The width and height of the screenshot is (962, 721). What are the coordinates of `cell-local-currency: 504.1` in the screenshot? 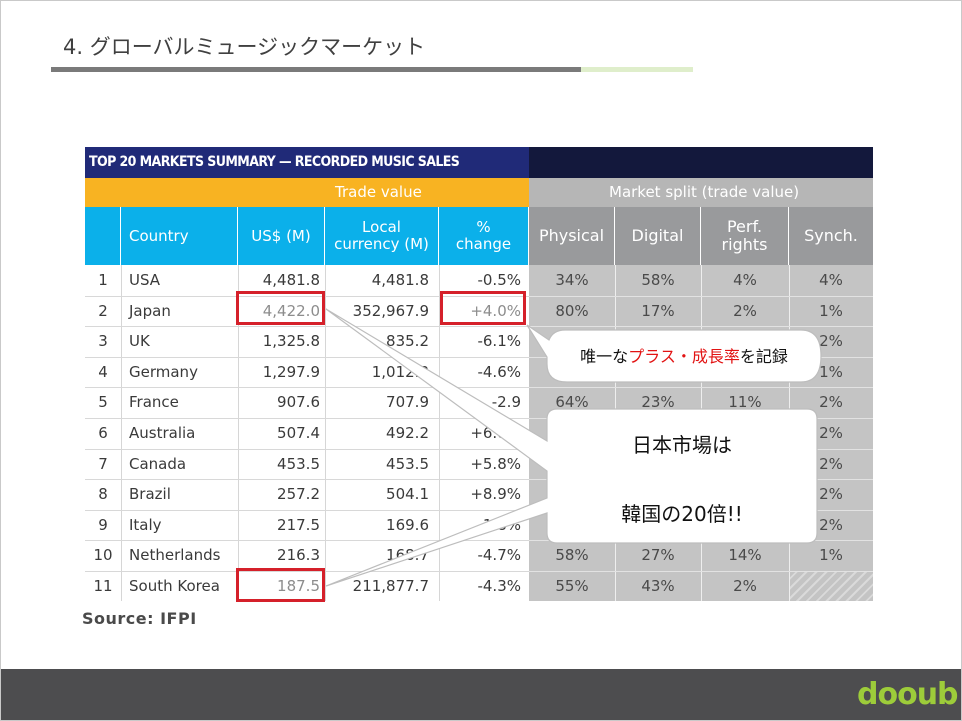 It's located at (407, 494).